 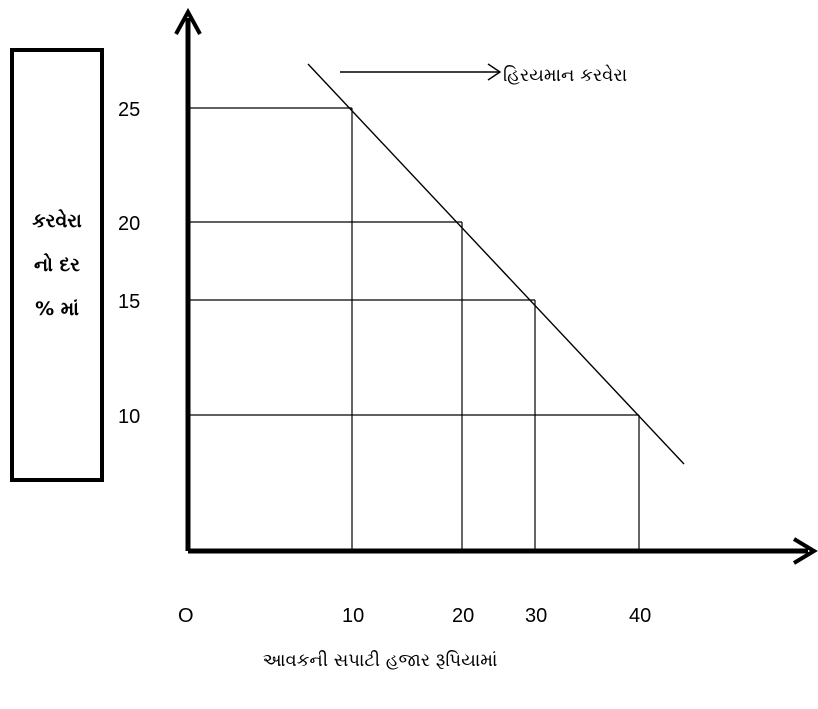 What do you see at coordinates (188, 21) in the screenshot?
I see `y-axis-arrow` at bounding box center [188, 21].